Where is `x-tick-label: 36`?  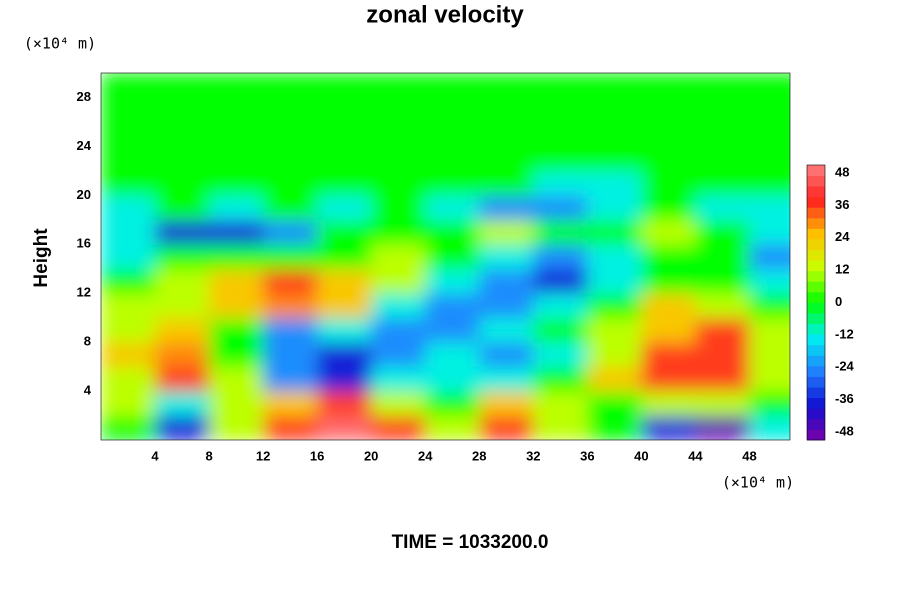
x-tick-label: 36 is located at coordinates (587, 455).